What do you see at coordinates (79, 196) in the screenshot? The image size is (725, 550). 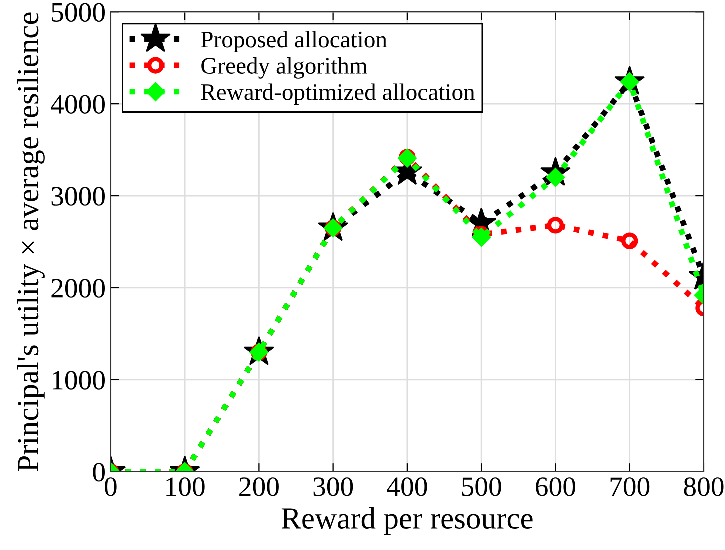 I see `y-tick-label: 3000` at bounding box center [79, 196].